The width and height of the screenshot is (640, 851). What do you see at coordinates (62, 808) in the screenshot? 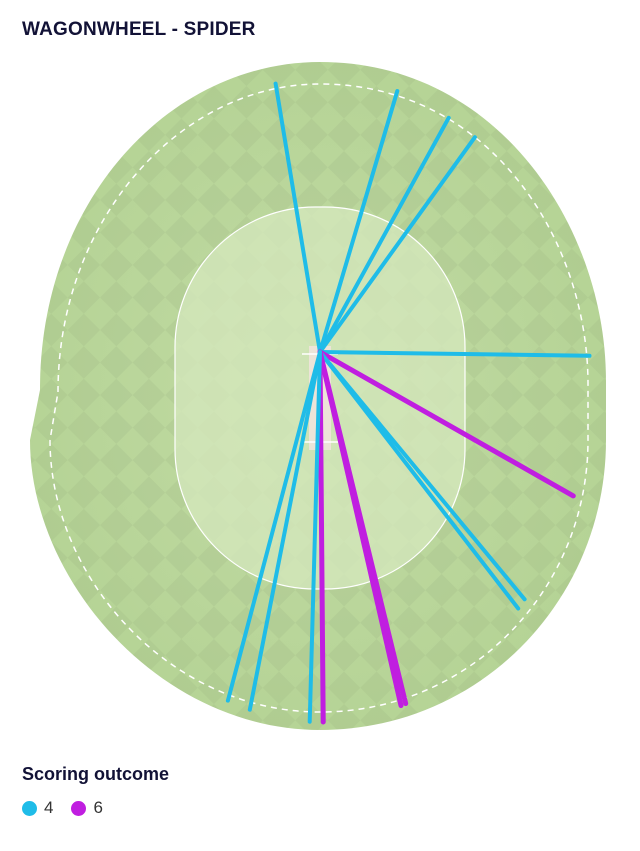
I see `legend: 4 6` at bounding box center [62, 808].